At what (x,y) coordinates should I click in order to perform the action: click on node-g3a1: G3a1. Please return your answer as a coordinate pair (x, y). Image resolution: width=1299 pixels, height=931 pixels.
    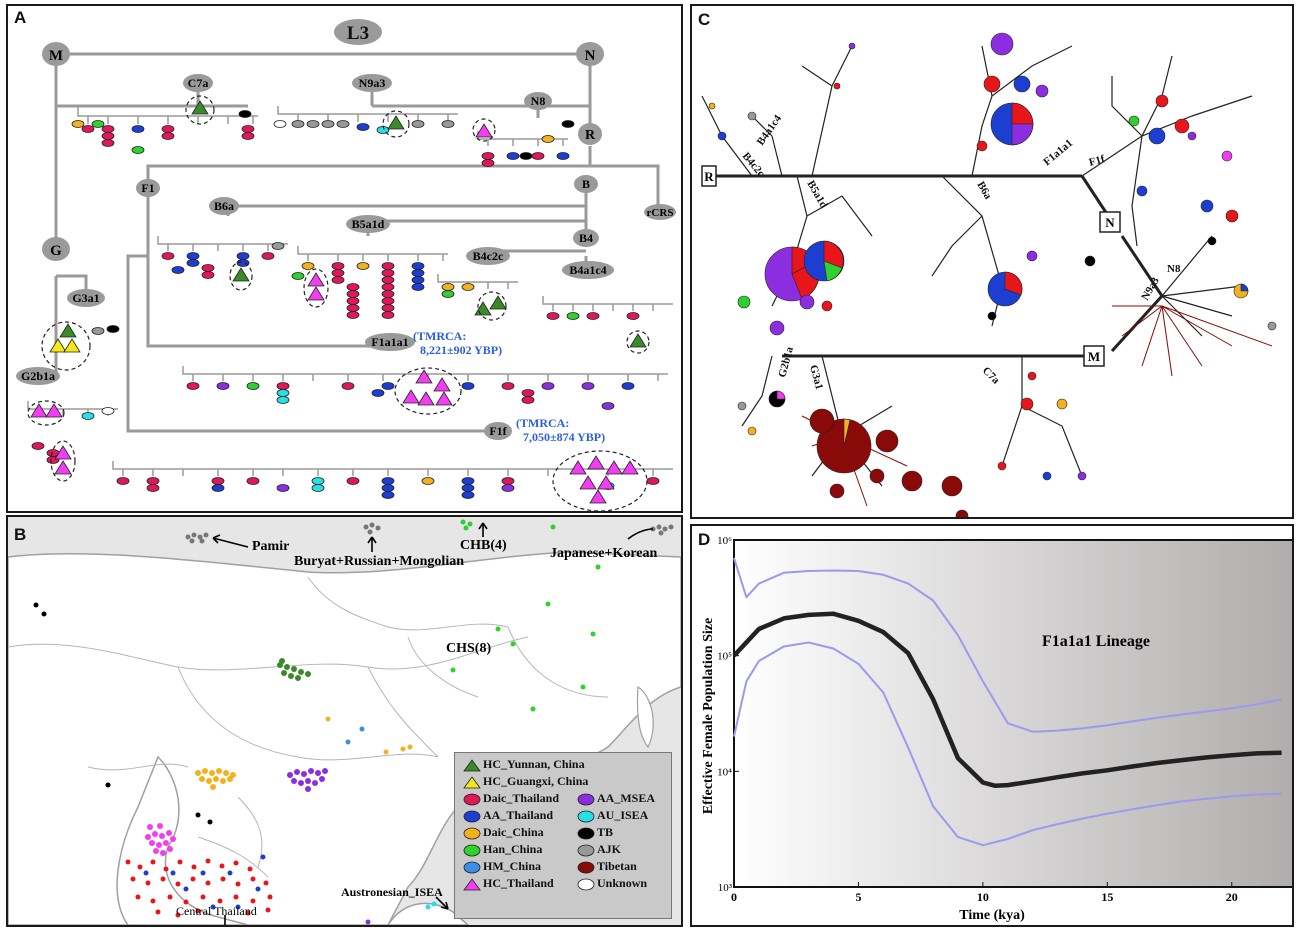
    Looking at the image, I should click on (85, 298).